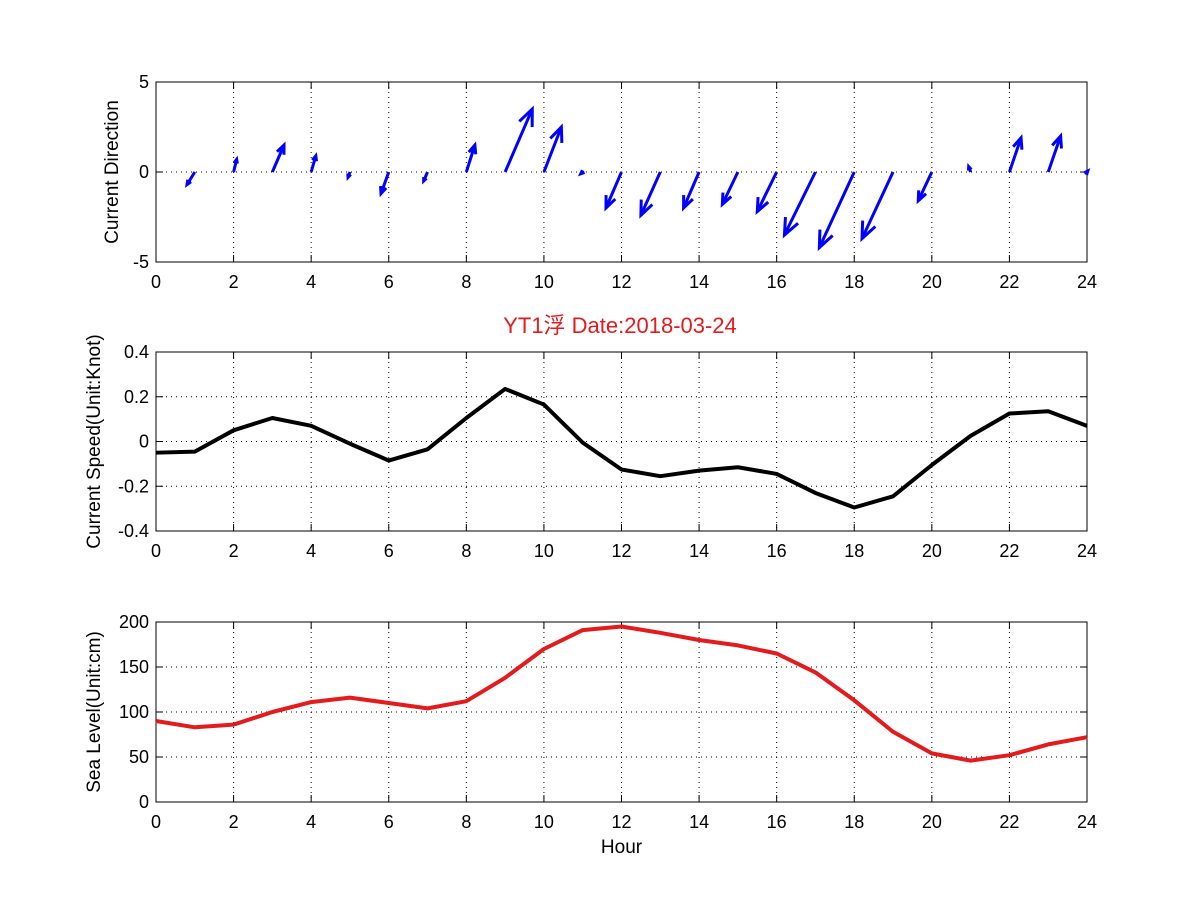 The height and width of the screenshot is (901, 1201). I want to click on y-tick-label: 5, so click(144, 82).